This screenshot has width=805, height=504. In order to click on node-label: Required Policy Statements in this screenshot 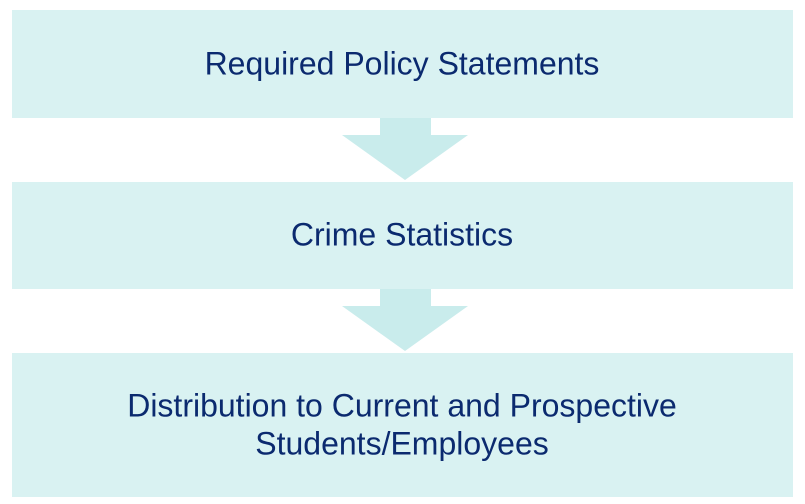, I will do `click(402, 63)`.